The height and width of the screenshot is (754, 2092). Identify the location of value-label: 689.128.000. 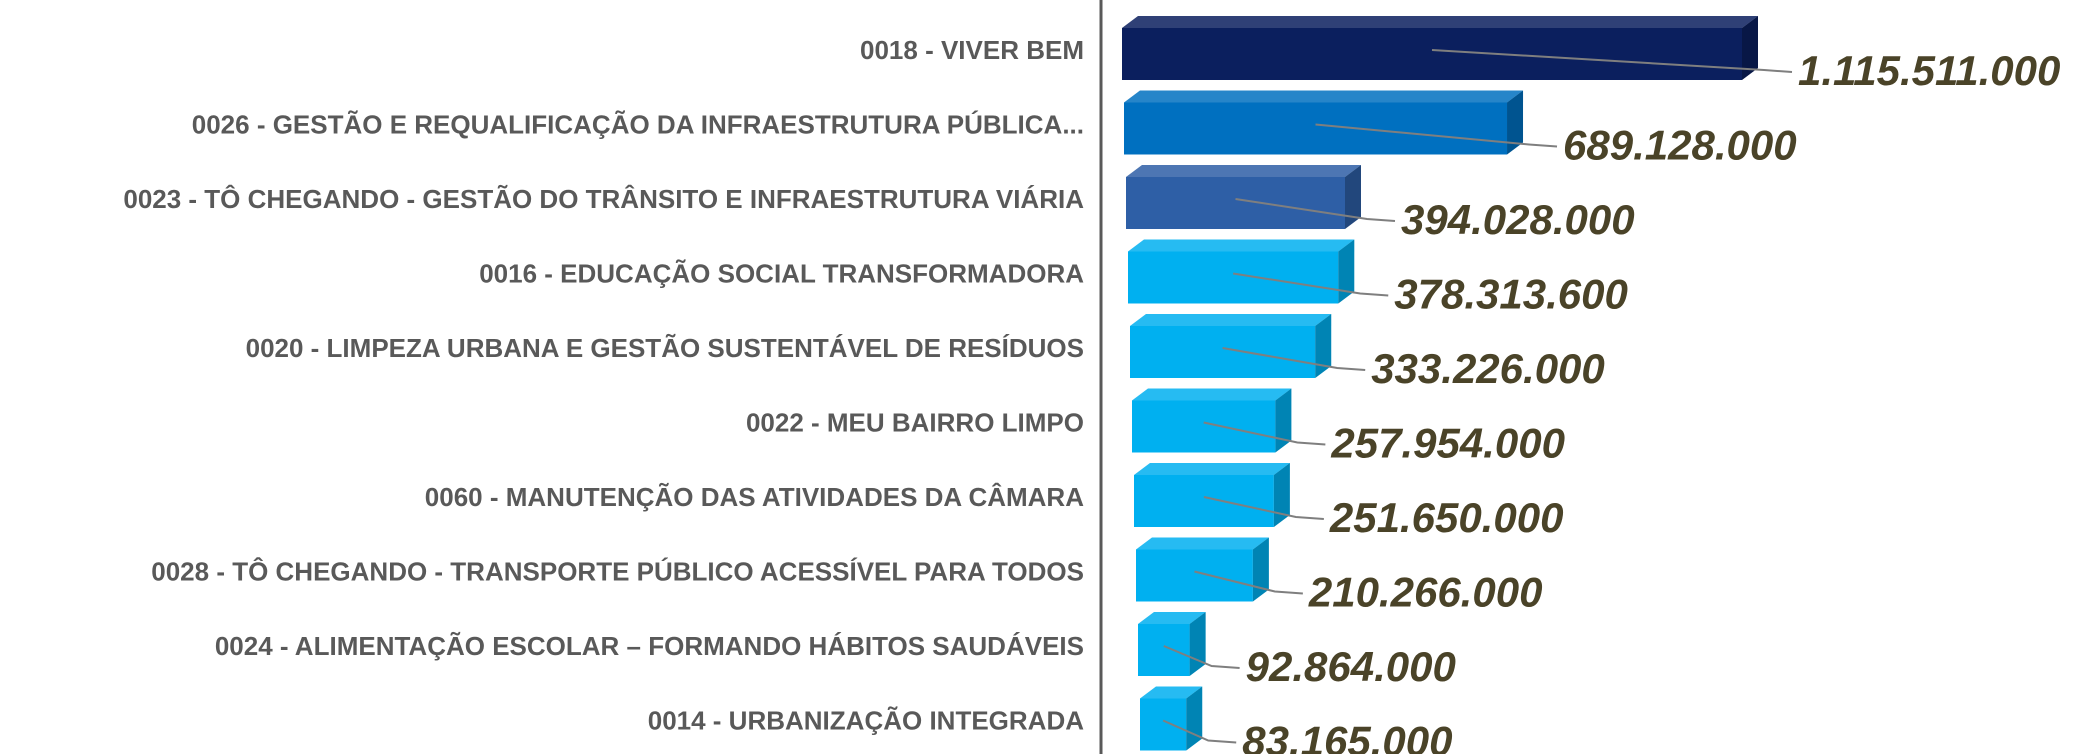
(1680, 145).